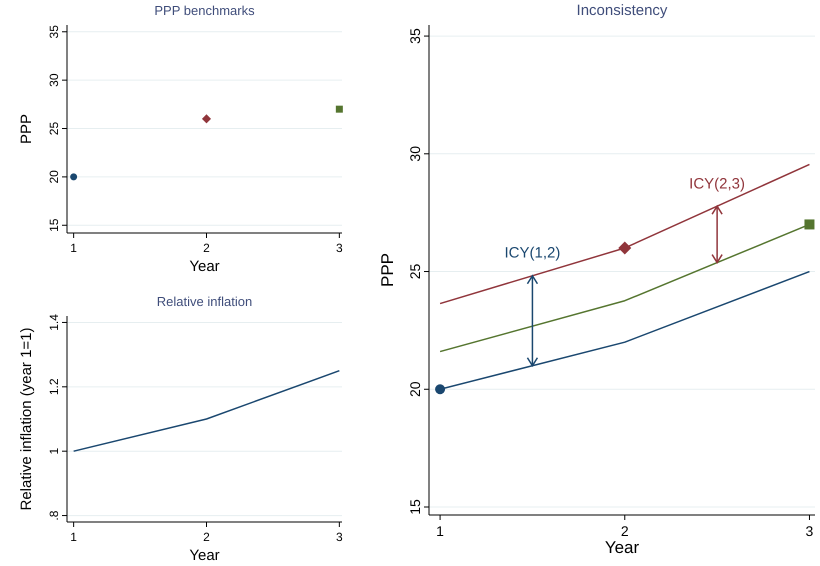 Image resolution: width=820 pixels, height=566 pixels. Describe the element at coordinates (54, 387) in the screenshot. I see `y-tick-label: 1.2` at that location.